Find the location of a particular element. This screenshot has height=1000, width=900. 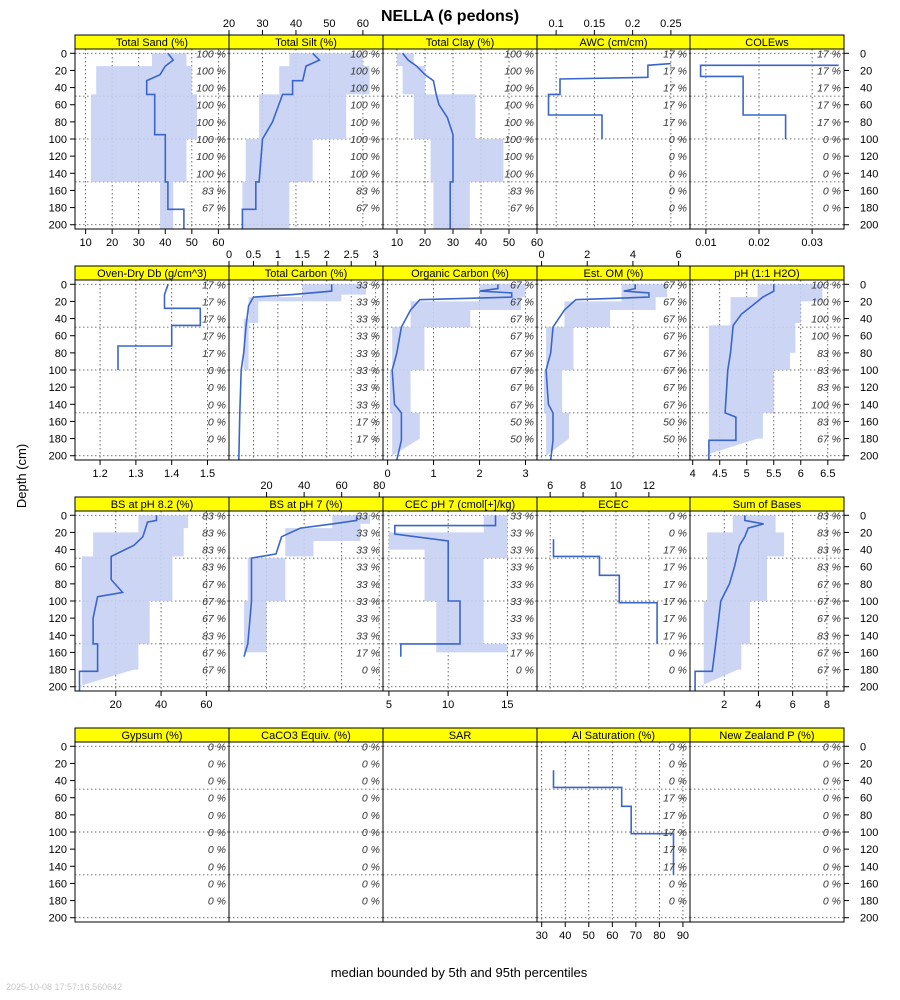

panel-total-carbon-percentile-band is located at coordinates (302, 327).